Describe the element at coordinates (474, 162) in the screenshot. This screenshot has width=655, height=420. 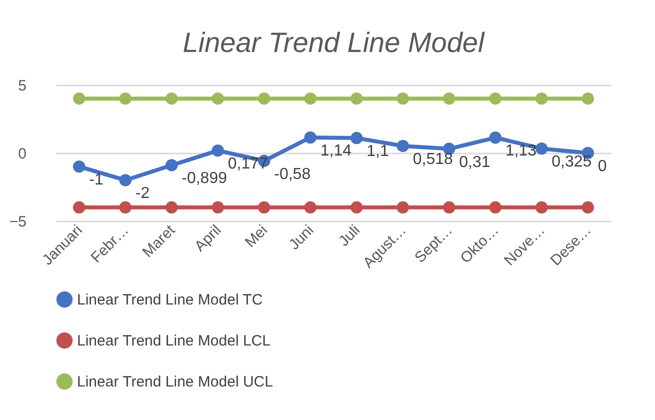
I see `data-label: 0,31` at that location.